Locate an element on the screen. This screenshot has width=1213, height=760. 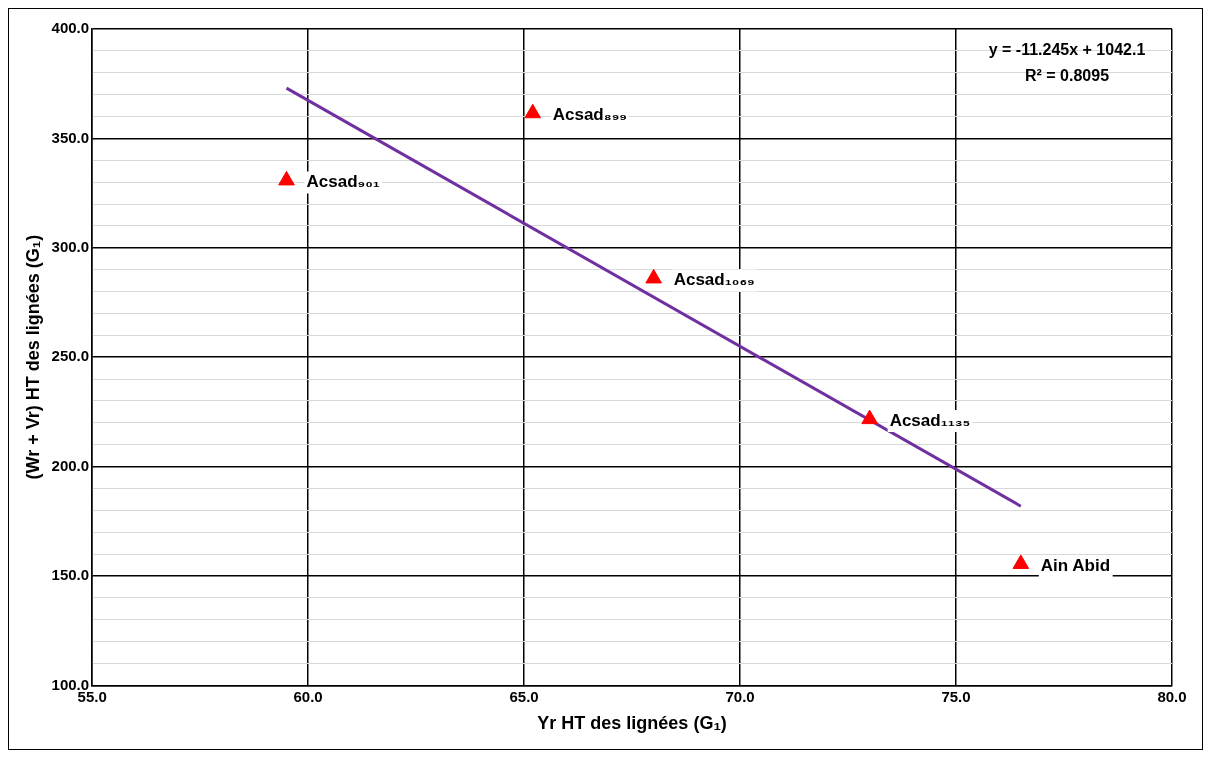
y-tick-label: 100.0 is located at coordinates (70, 684).